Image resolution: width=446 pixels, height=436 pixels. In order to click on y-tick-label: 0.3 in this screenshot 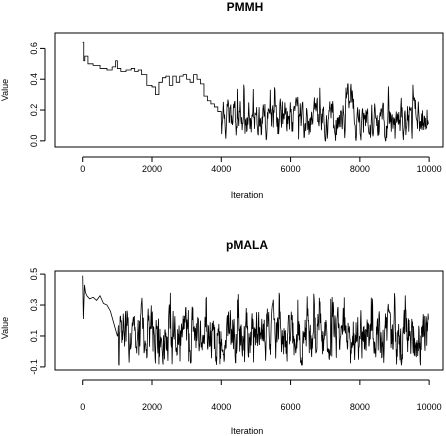, I will do `click(34, 305)`.